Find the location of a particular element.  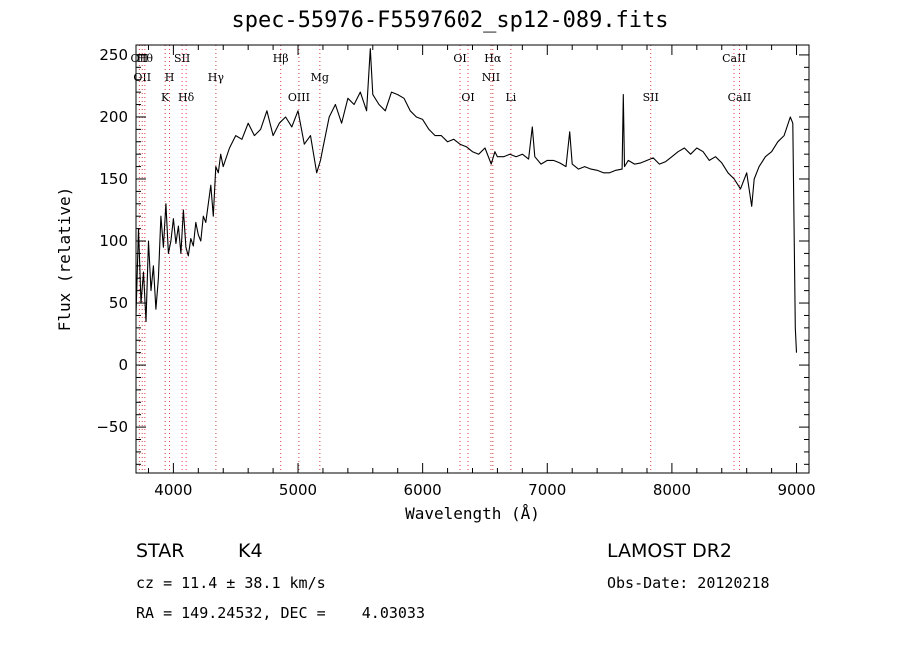

line-label-13: NII is located at coordinates (491, 77).